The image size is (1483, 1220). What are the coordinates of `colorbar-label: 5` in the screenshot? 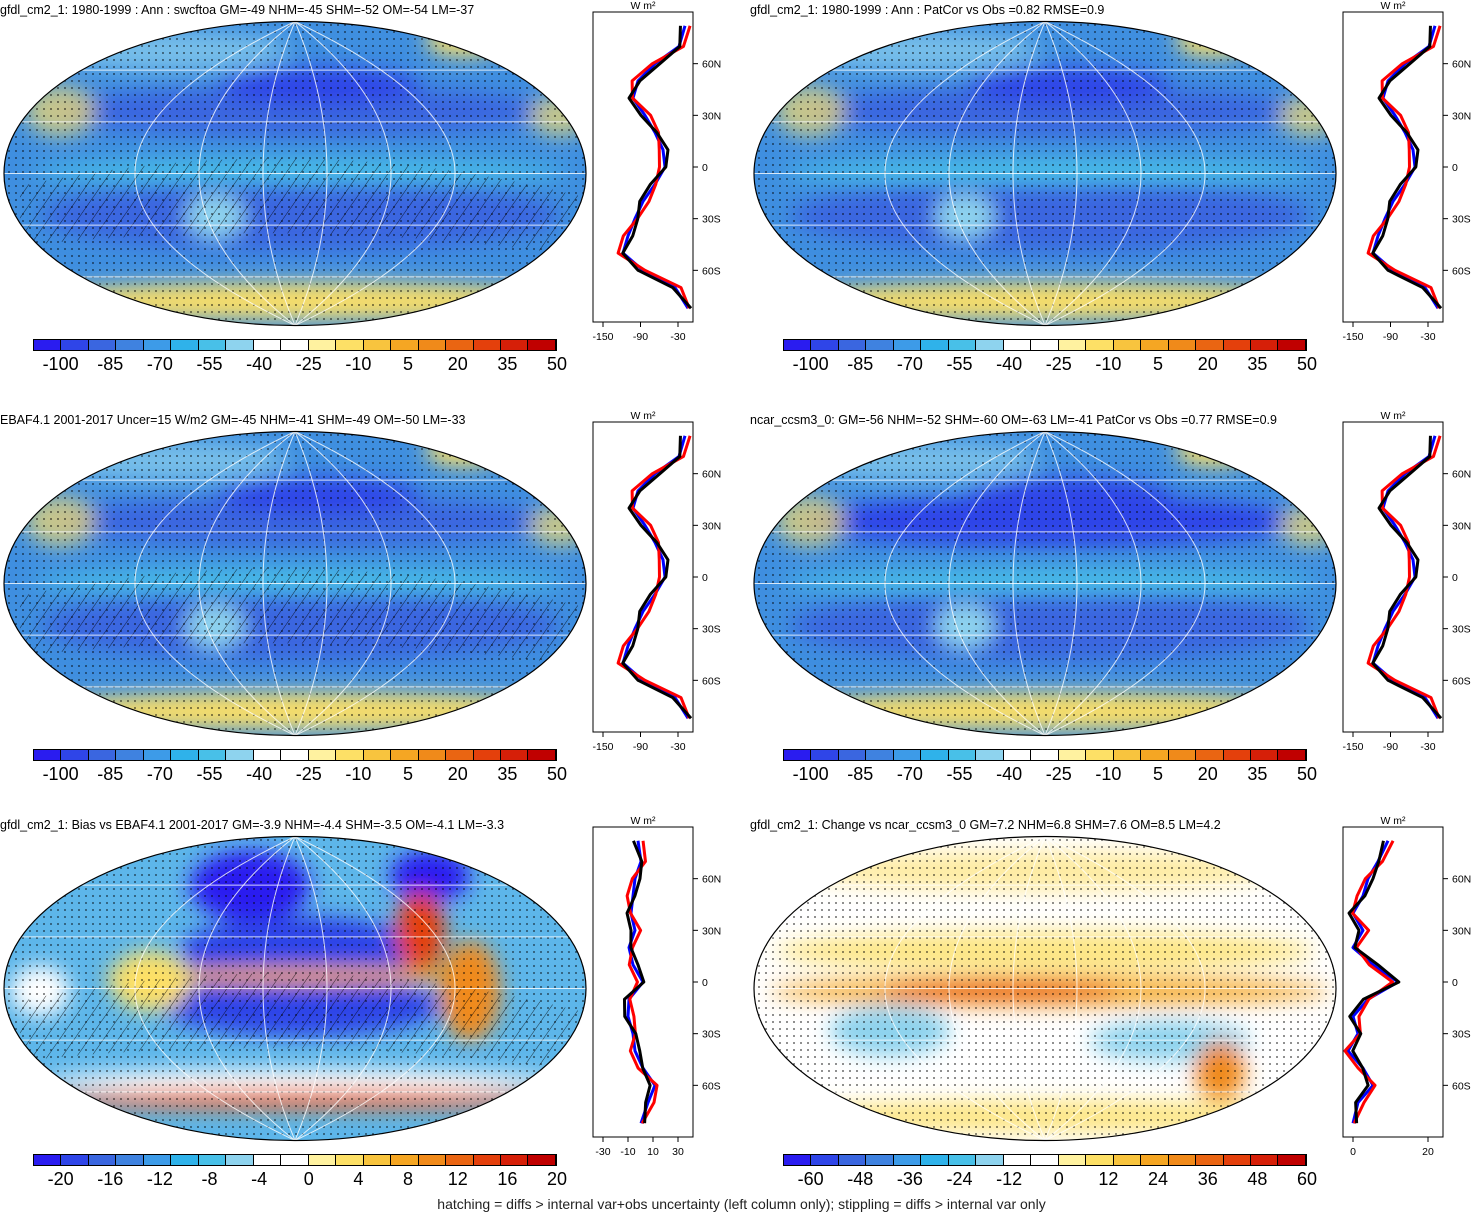 It's located at (1158, 774).